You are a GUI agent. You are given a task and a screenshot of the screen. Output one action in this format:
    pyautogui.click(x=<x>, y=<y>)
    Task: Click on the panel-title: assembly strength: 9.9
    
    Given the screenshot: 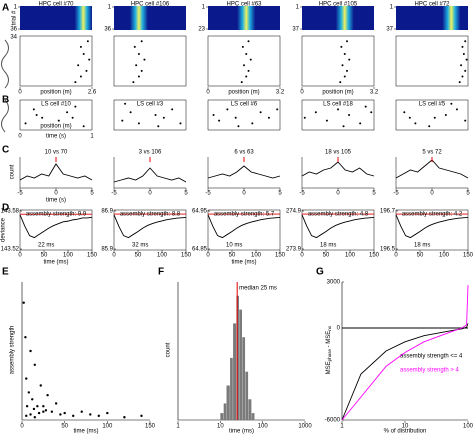 What is the action you would take?
    pyautogui.click(x=56, y=215)
    